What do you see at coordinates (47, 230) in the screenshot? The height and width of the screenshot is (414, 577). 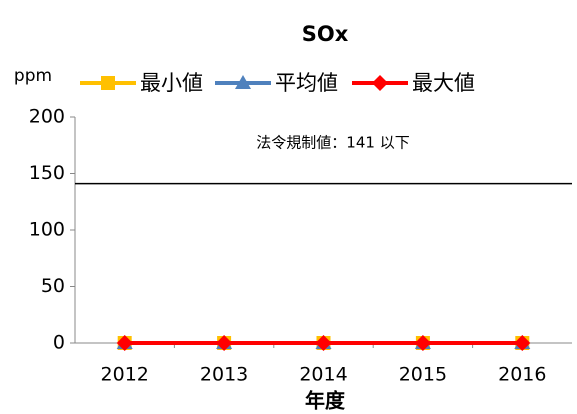 I see `y-tick-label: 100` at bounding box center [47, 230].